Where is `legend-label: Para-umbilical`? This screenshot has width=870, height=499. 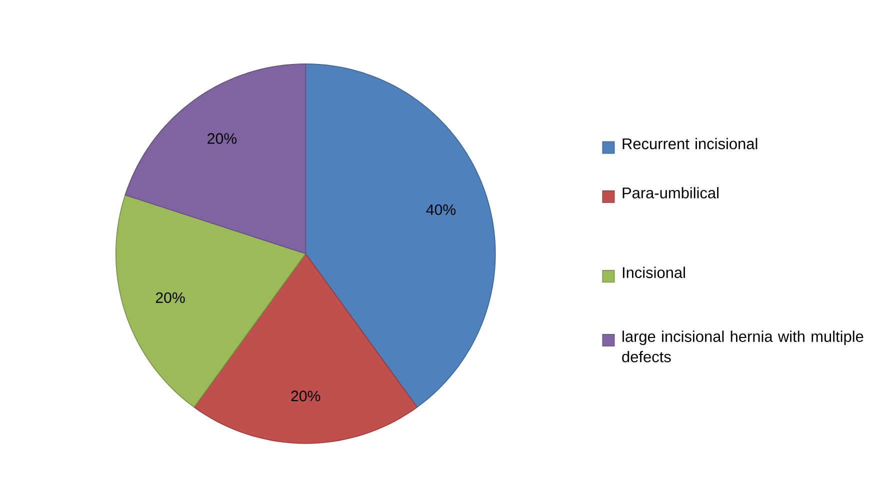 legend-label: Para-umbilical is located at coordinates (670, 193).